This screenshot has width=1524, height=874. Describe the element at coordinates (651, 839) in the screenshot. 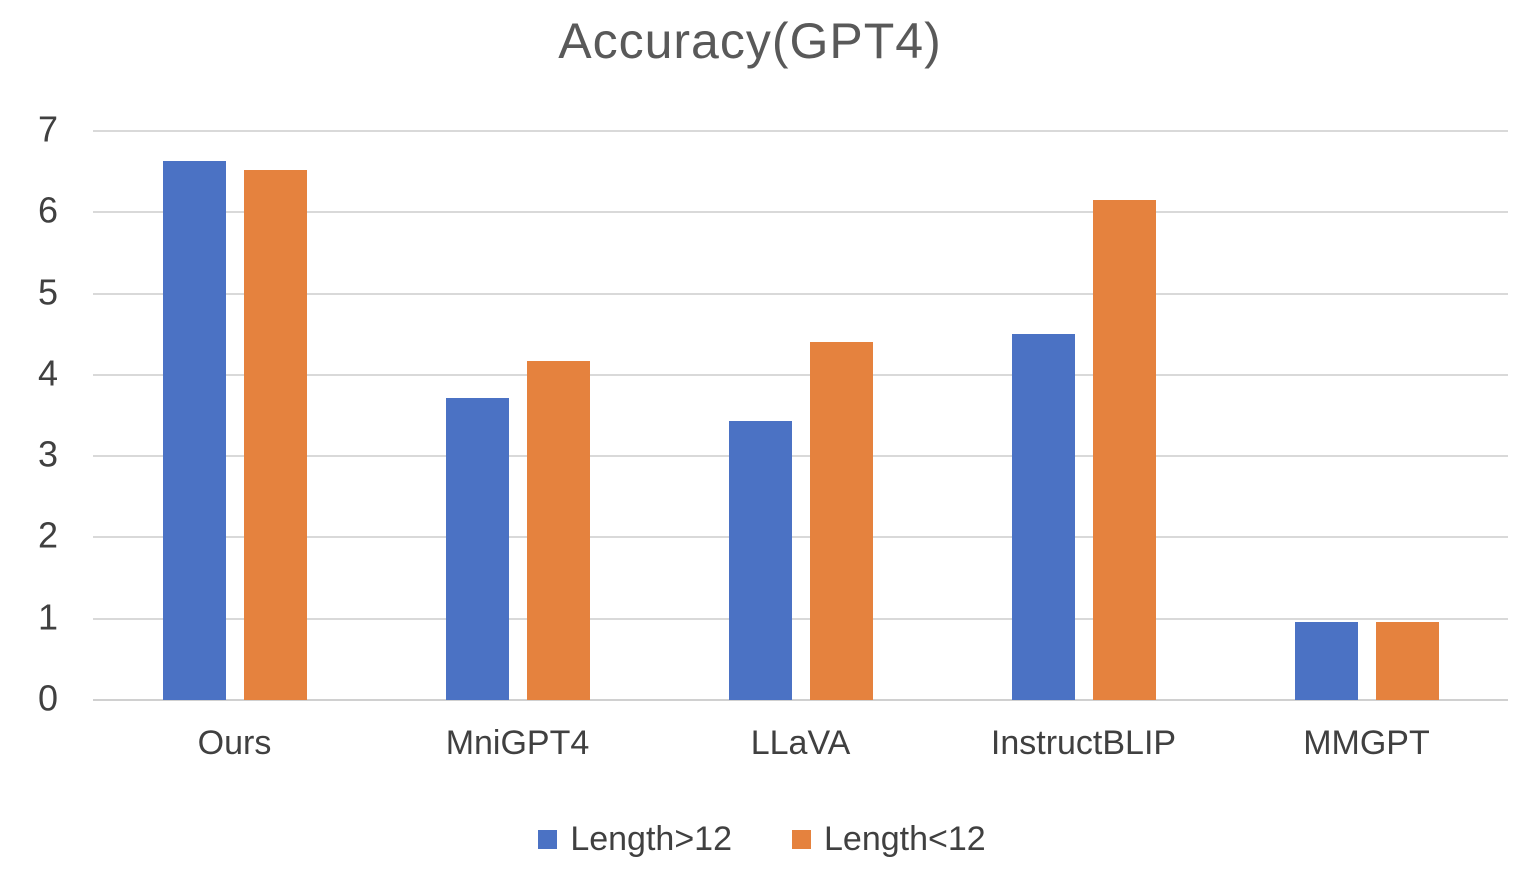

I see `legend-label: Length>12` at that location.